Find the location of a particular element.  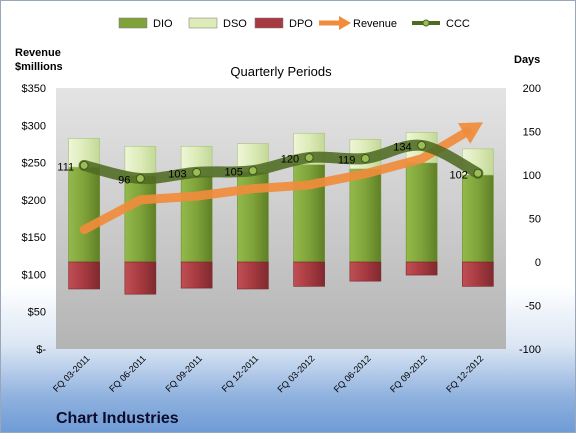

left-tick-label: $200 is located at coordinates (34, 201).